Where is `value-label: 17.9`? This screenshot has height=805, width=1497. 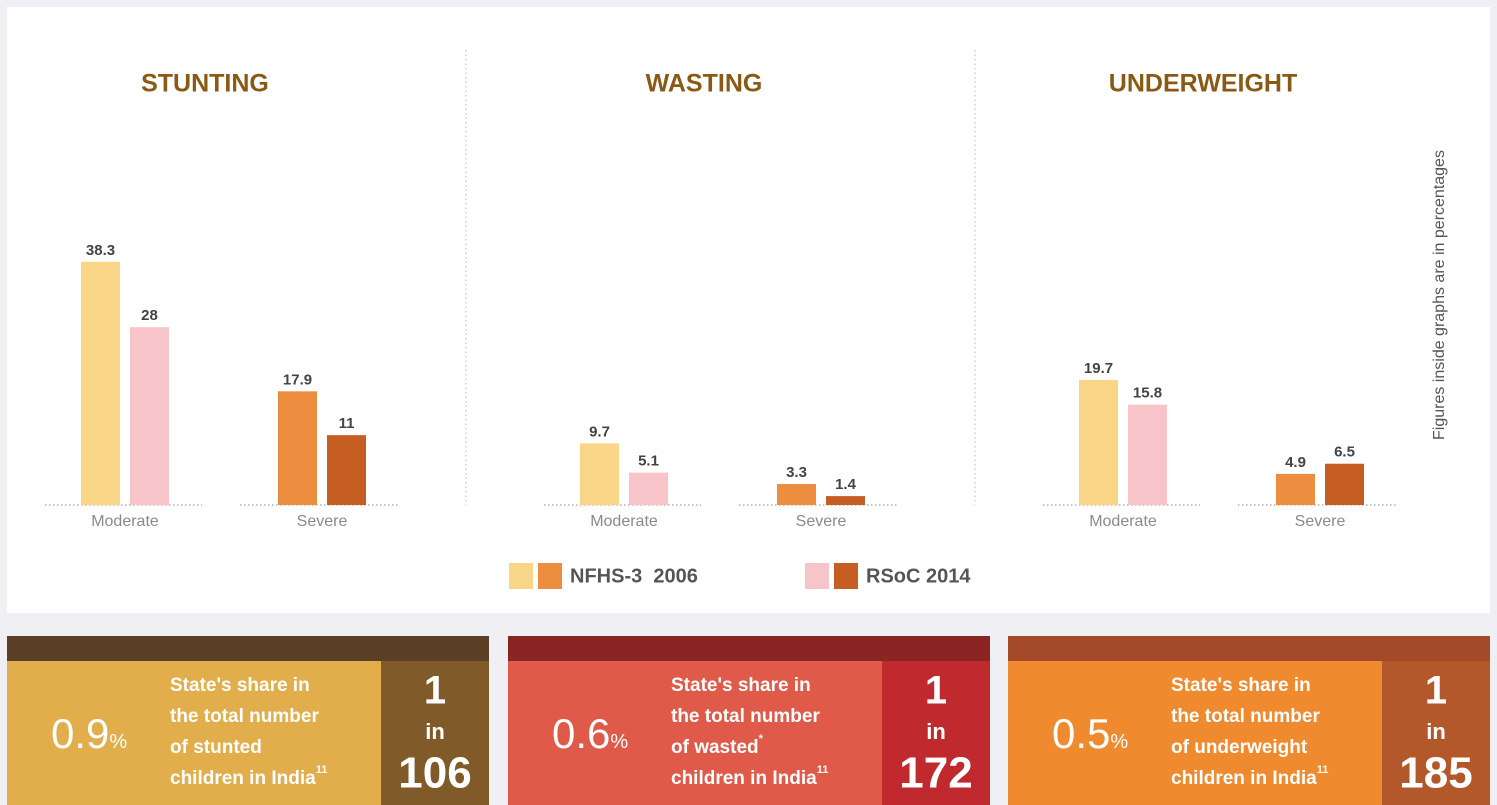
value-label: 17.9 is located at coordinates (297, 379).